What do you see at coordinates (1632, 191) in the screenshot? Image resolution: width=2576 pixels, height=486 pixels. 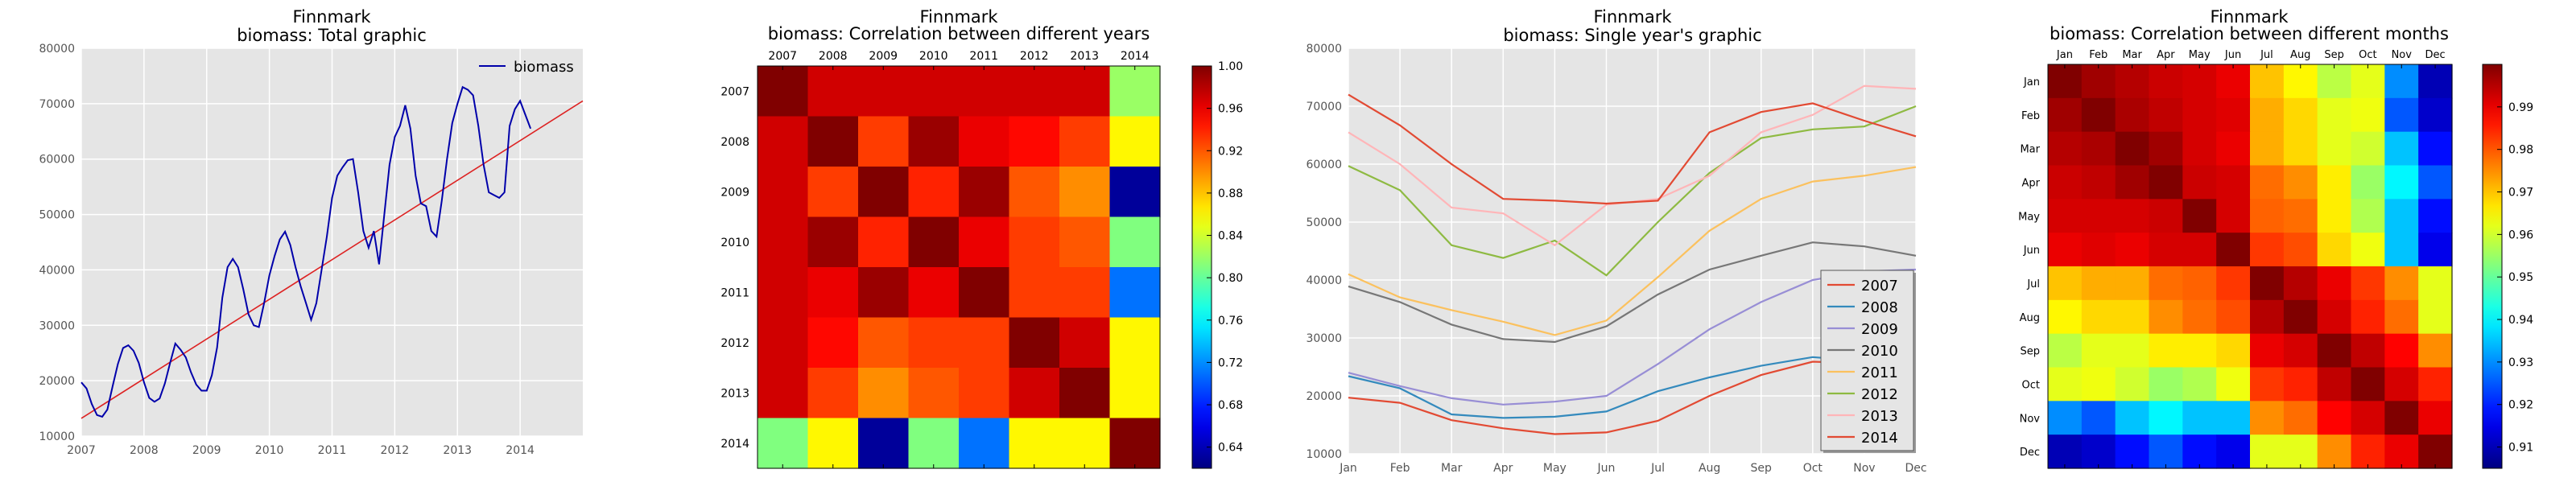 I see `series-line-2012` at bounding box center [1632, 191].